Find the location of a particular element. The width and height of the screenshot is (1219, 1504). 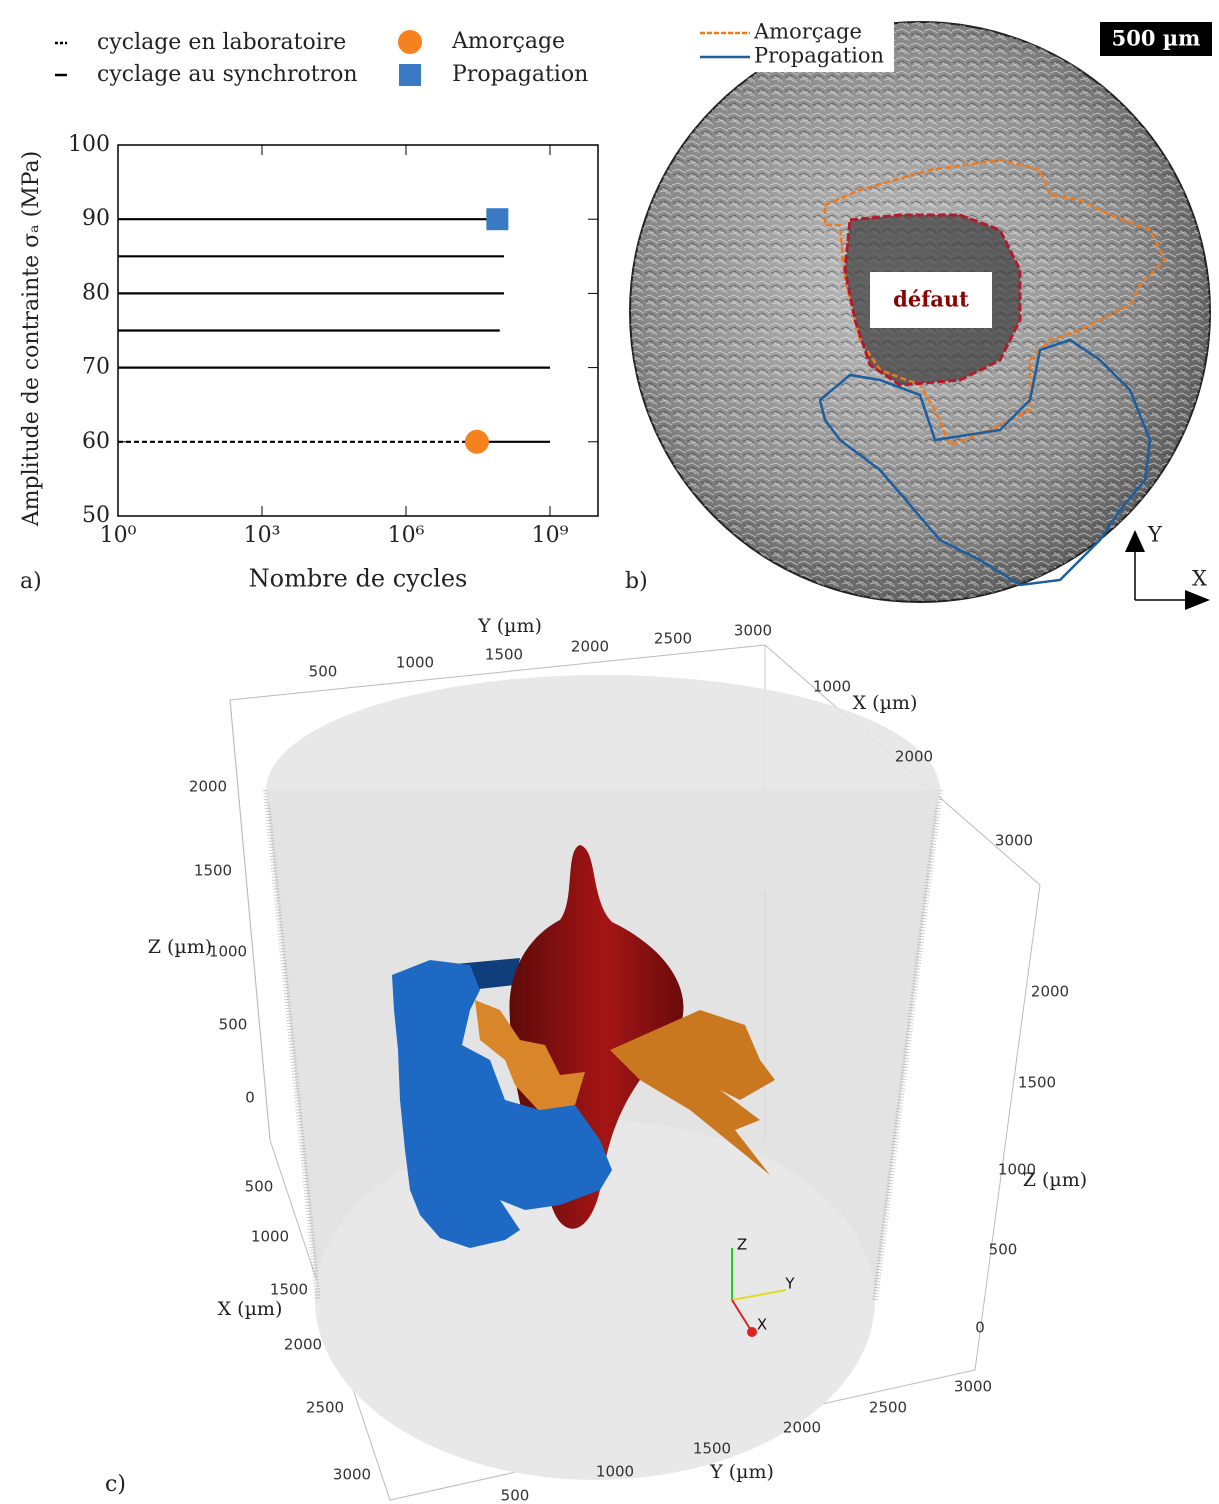

legend-box is located at coordinates (796, 45).